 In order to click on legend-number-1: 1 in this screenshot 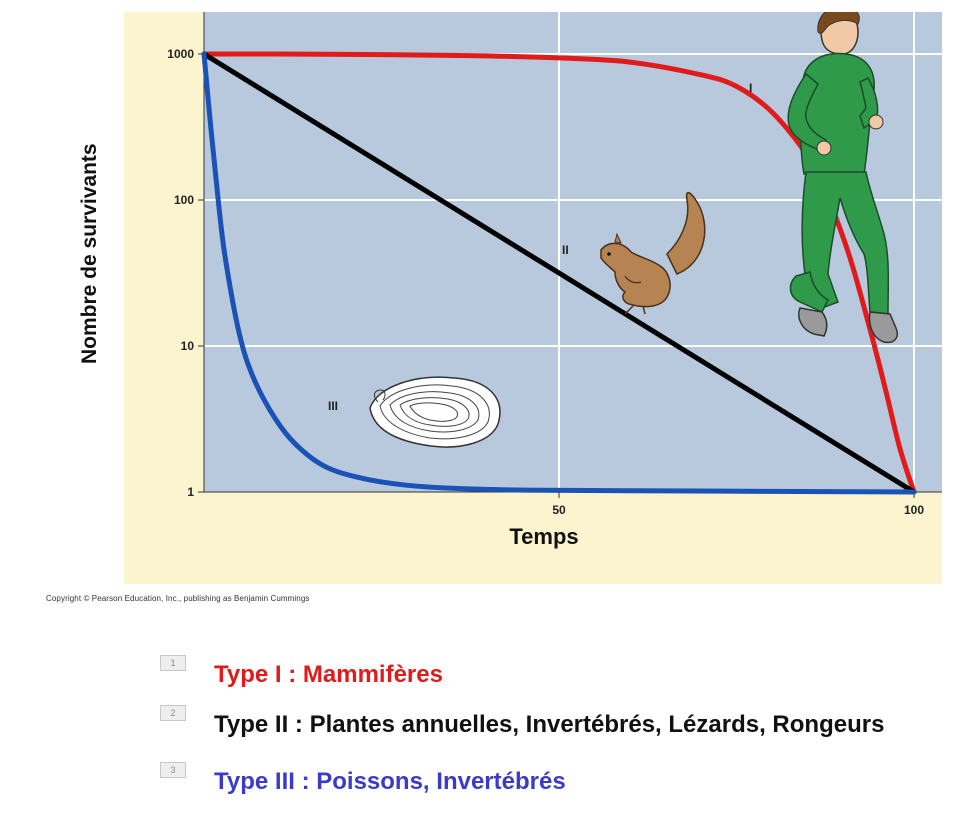, I will do `click(173, 663)`.